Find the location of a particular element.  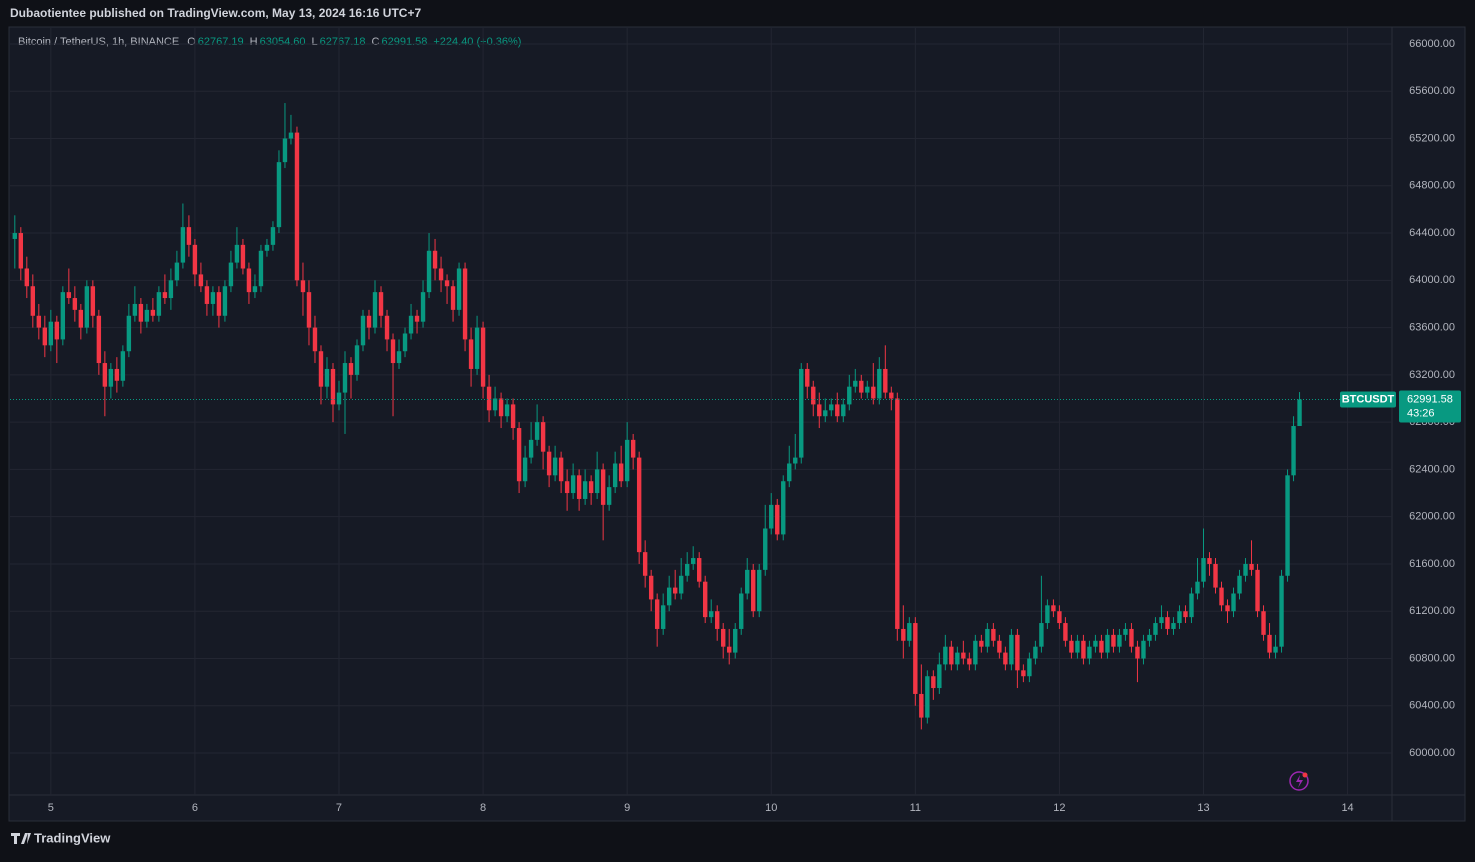

y-tick-label: 61600.00 is located at coordinates (1432, 564).